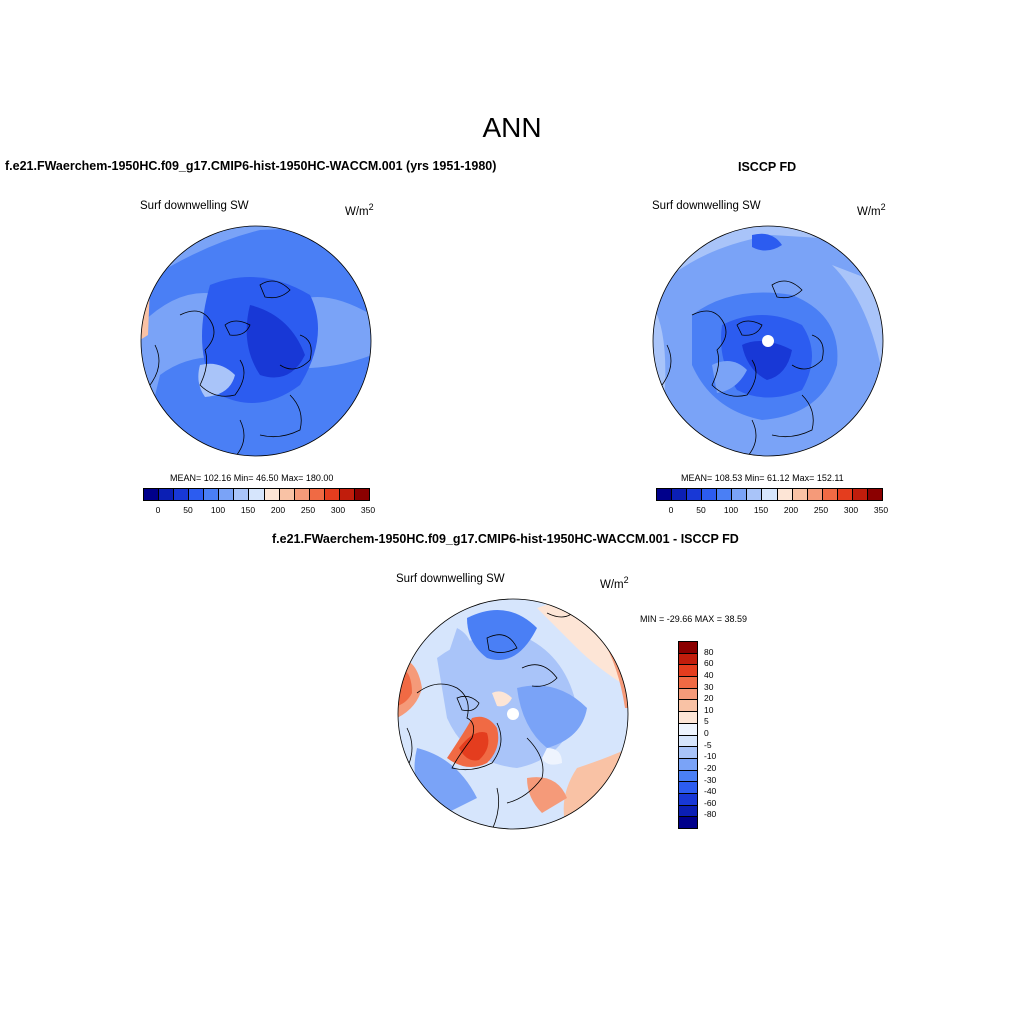  What do you see at coordinates (762, 478) in the screenshot?
I see `obs-stats: MEAN= 108.53 Min= 61.12 Max= 152.11` at bounding box center [762, 478].